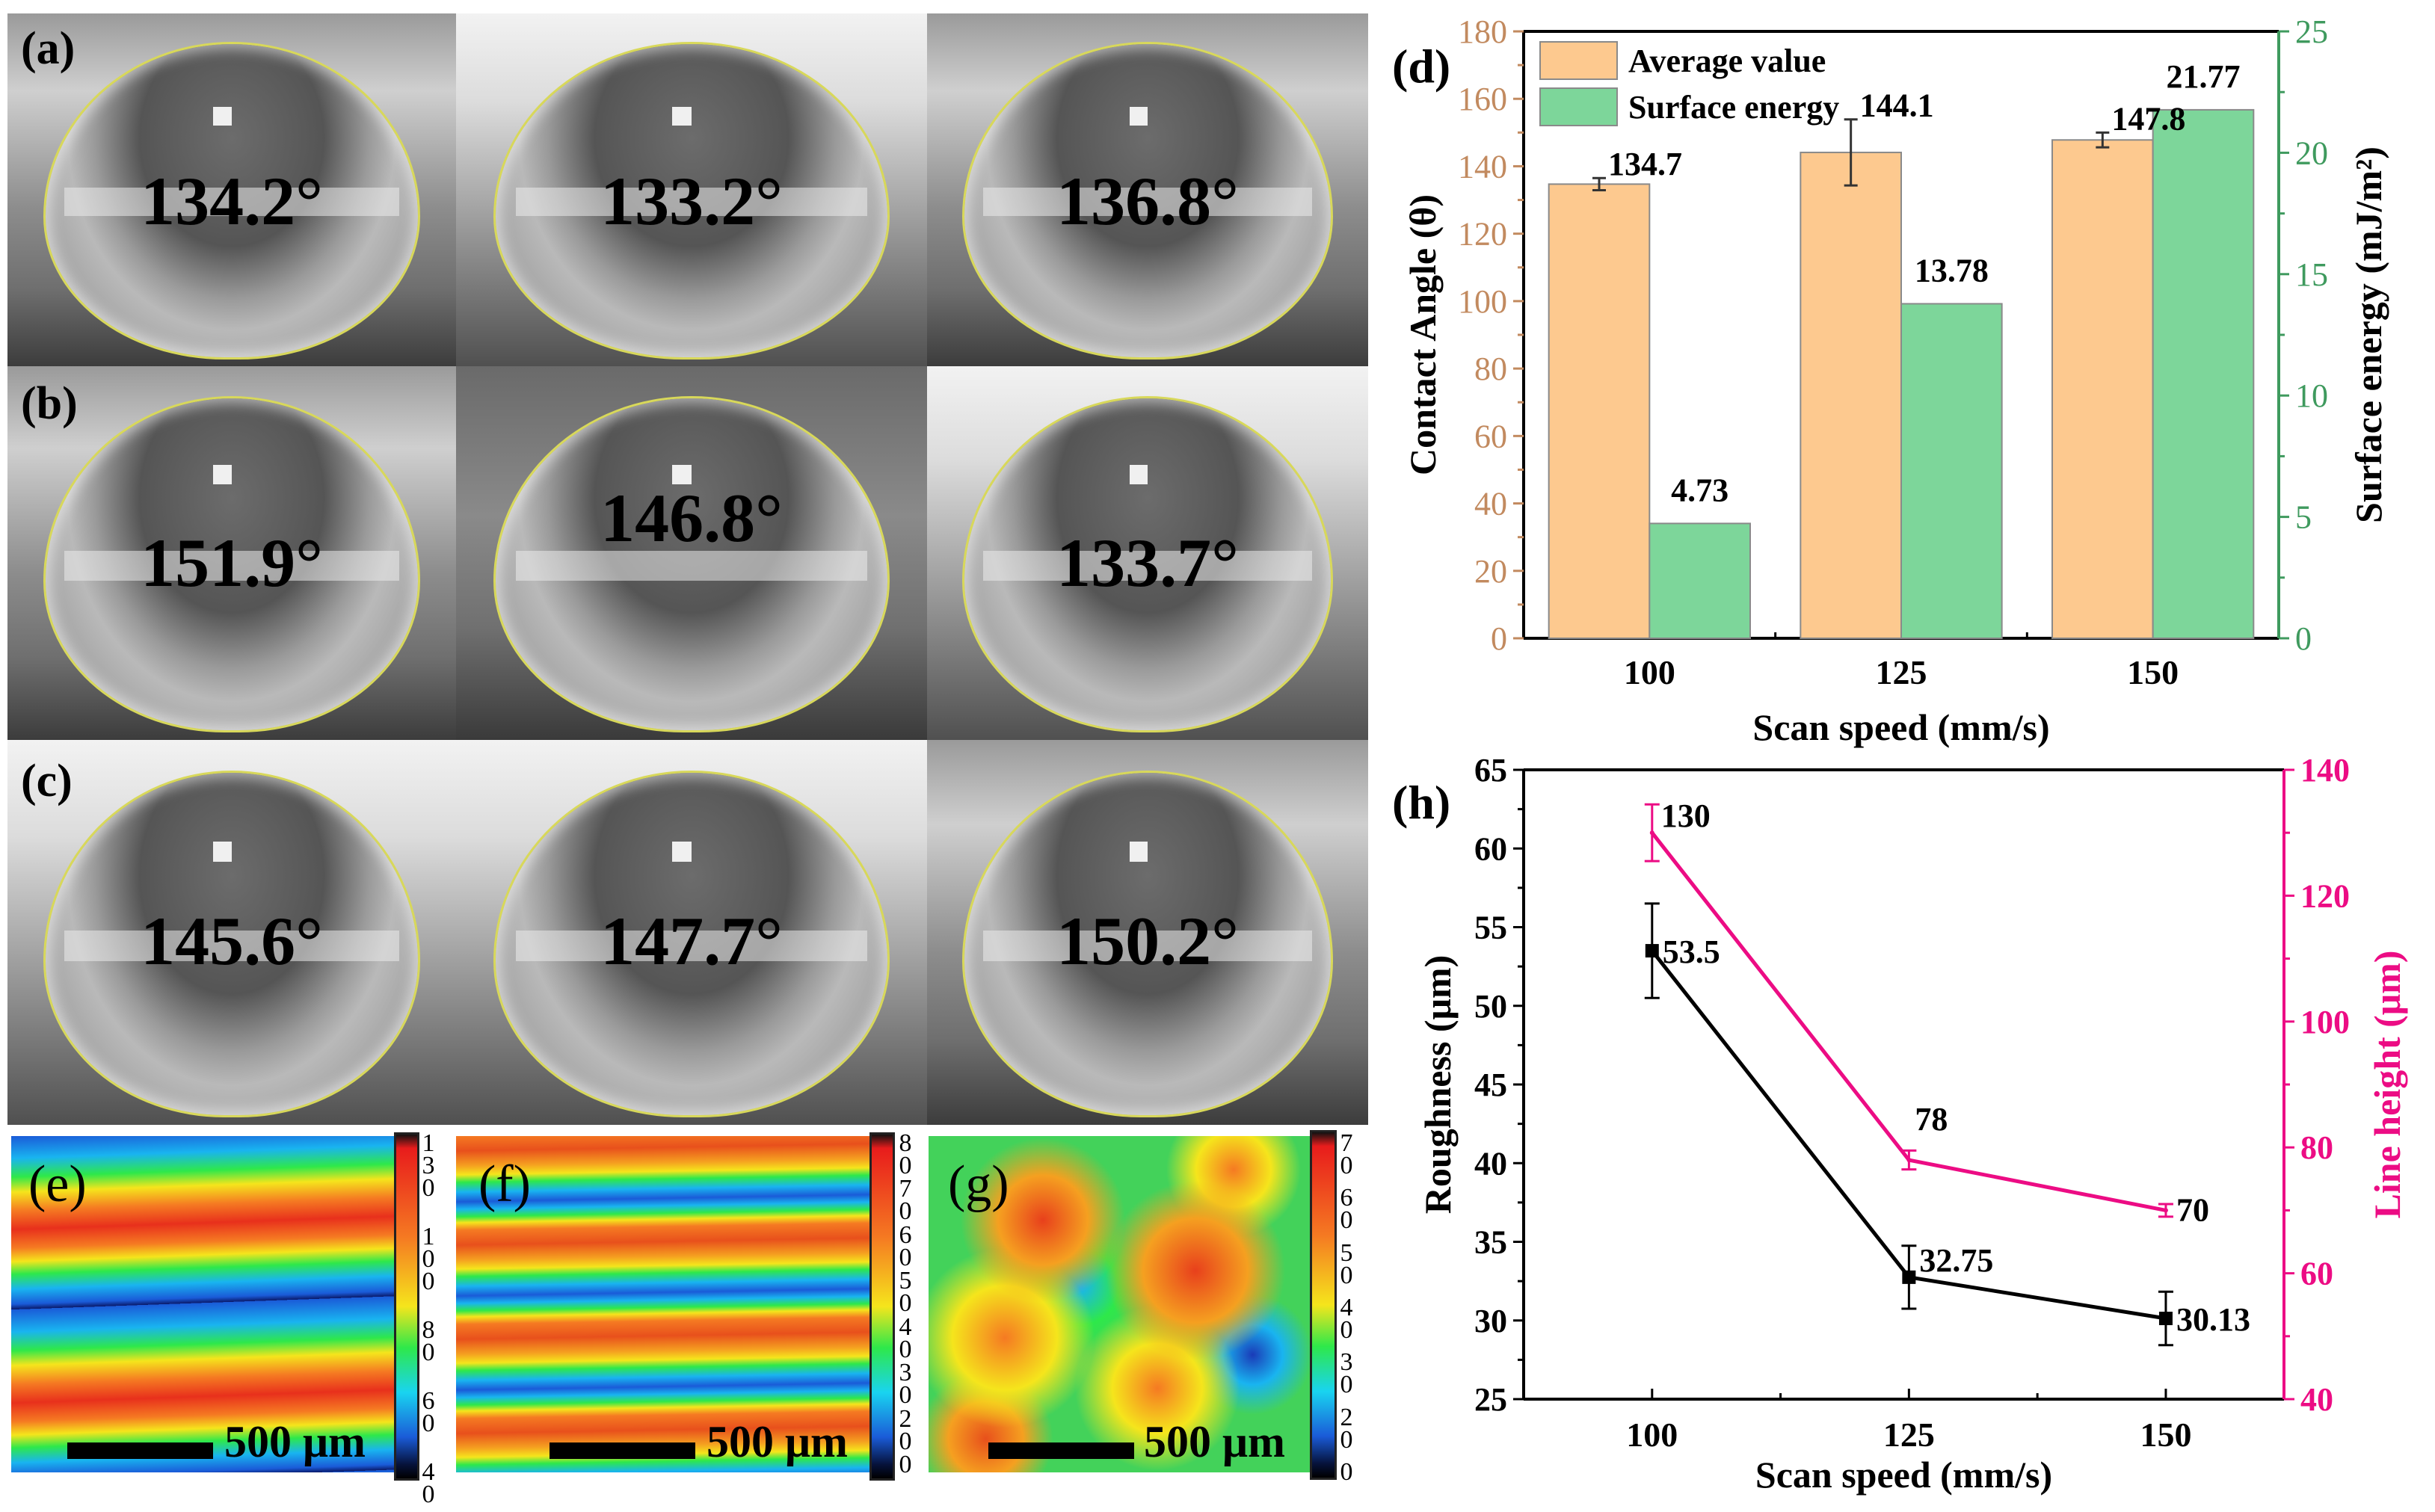 This screenshot has height=1512, width=2435. I want to click on y-tick-label: 30, so click(1491, 1321).